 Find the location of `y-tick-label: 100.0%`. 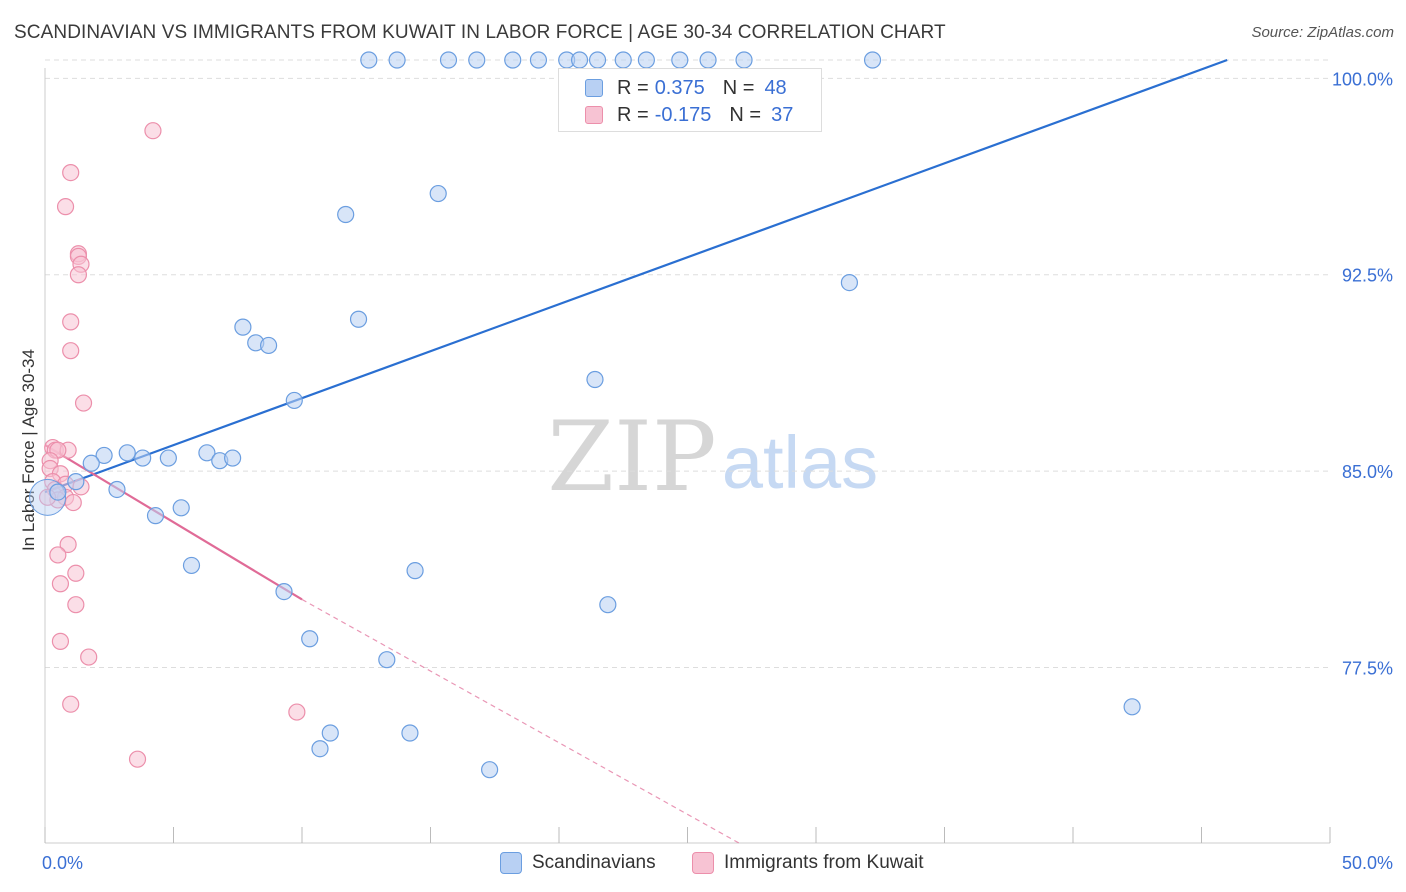

y-tick-label: 100.0% is located at coordinates (1362, 79).